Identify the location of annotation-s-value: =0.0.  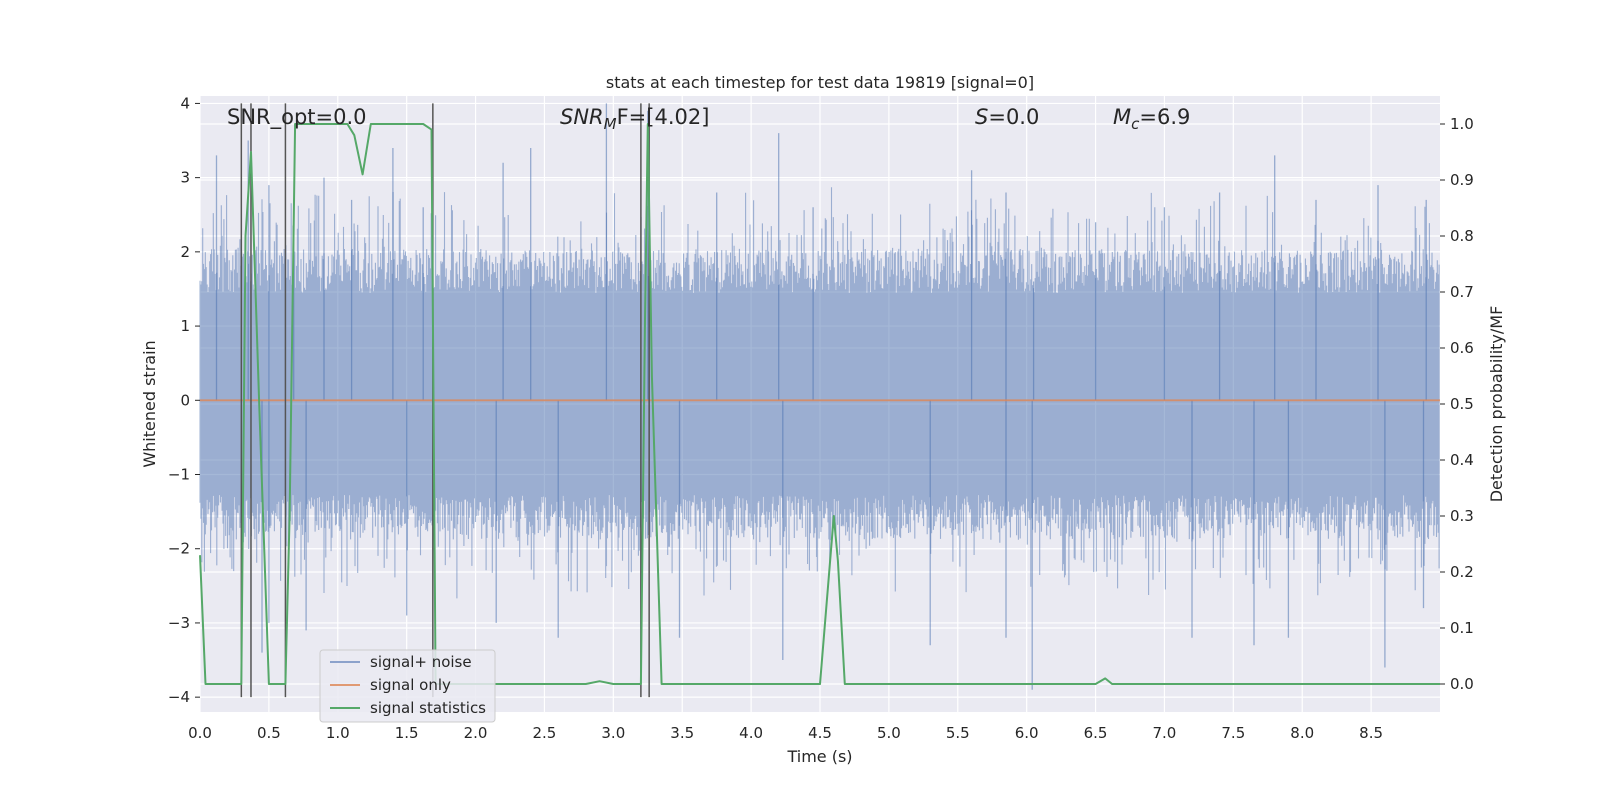
(1013, 117).